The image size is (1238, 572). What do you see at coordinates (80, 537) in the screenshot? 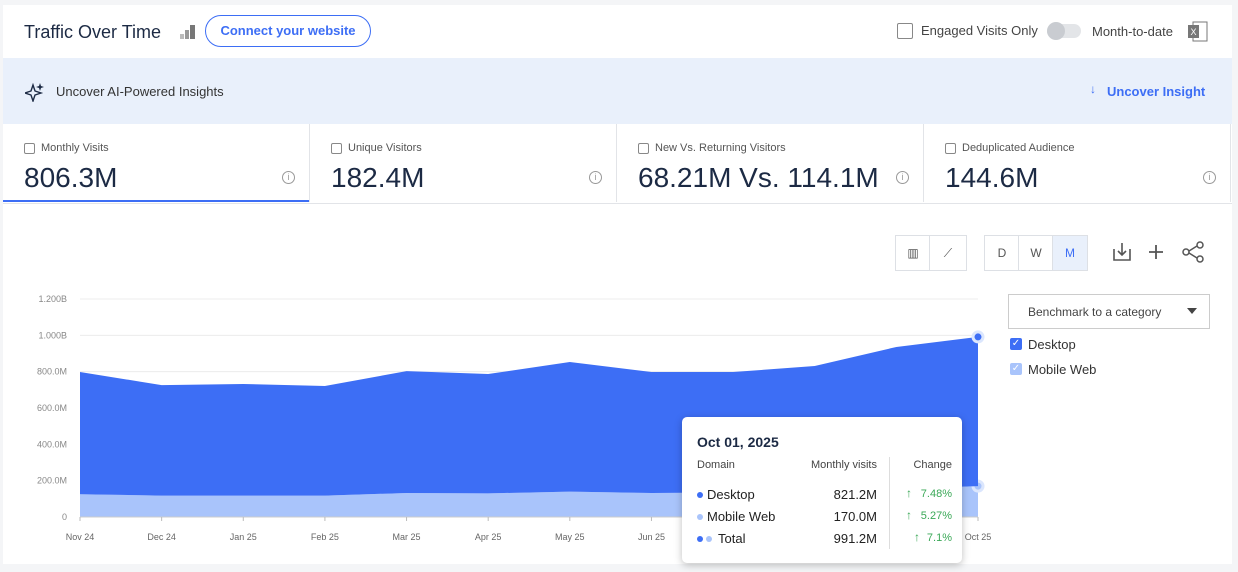
I see `x-tick-label: Nov 24` at bounding box center [80, 537].